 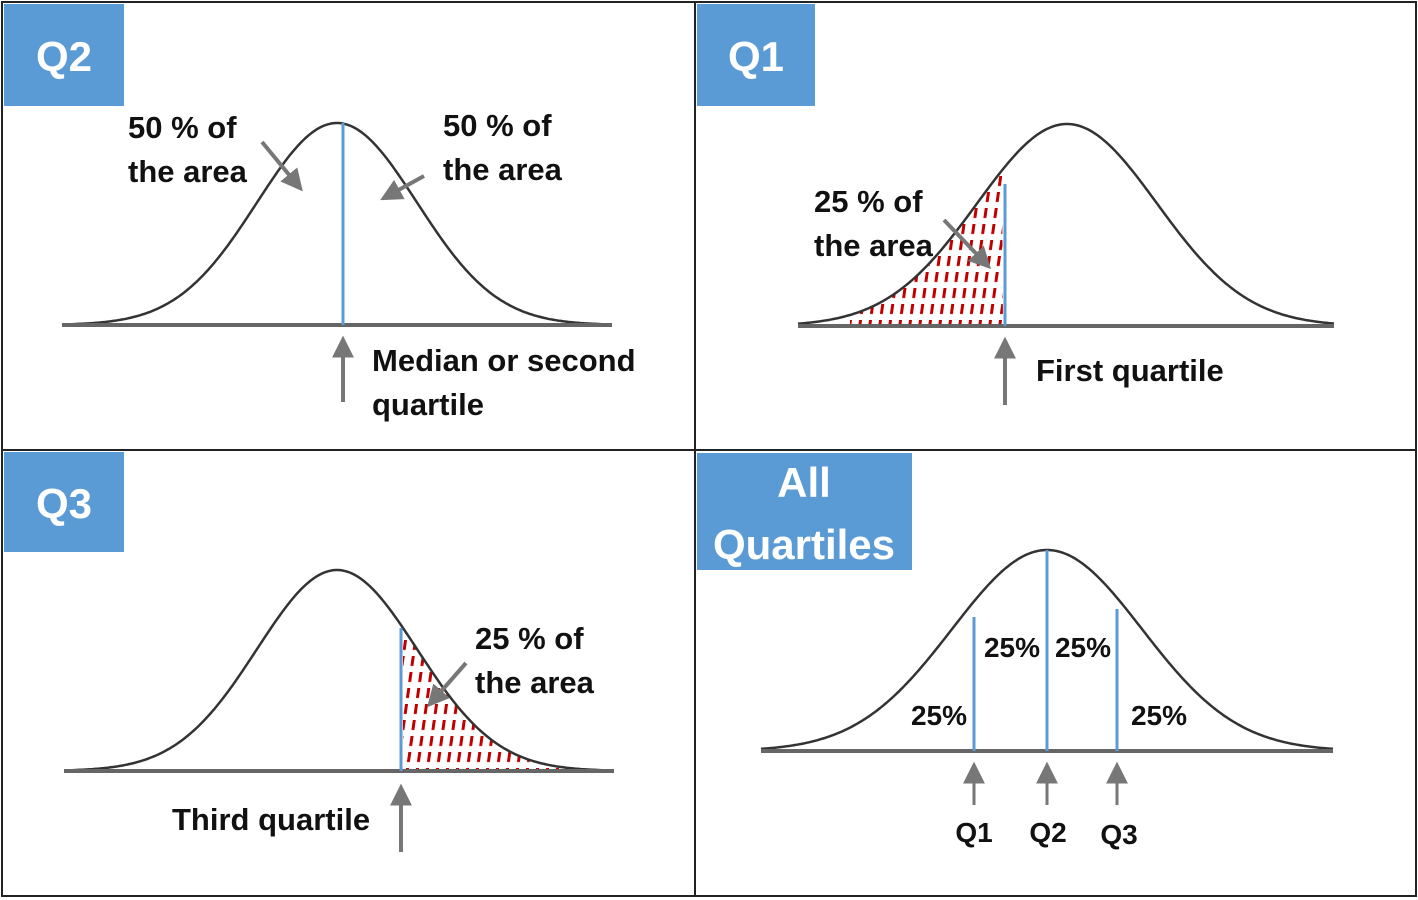 What do you see at coordinates (804, 511) in the screenshot?
I see `all-title-box` at bounding box center [804, 511].